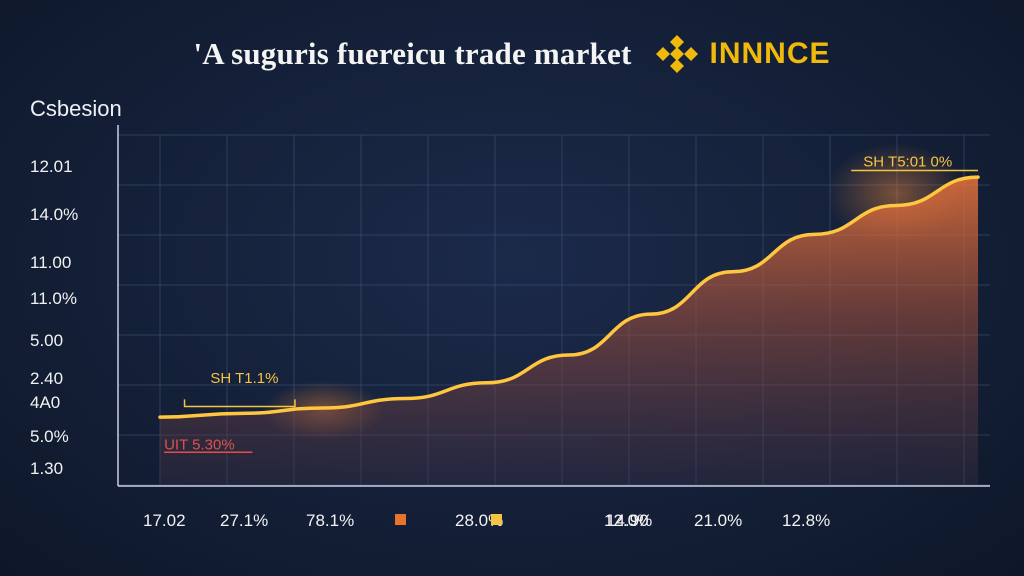 This screenshot has height=576, width=1024. I want to click on header: 'A suguris fuereicu trade market INNNCE, so click(512, 54).